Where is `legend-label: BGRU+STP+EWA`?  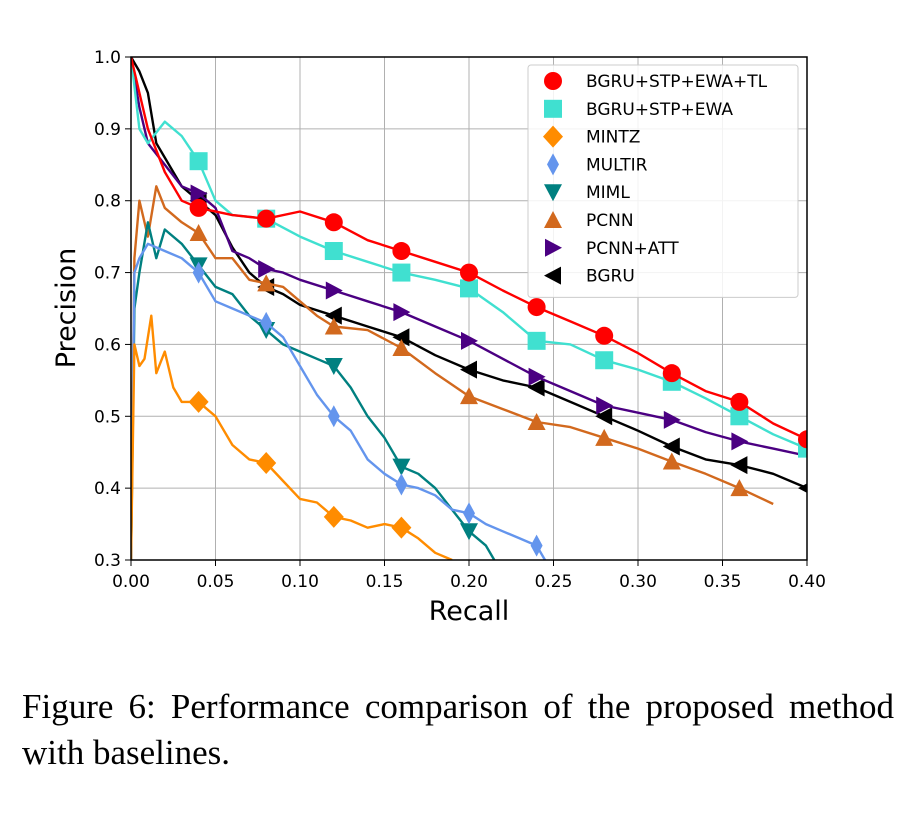 legend-label: BGRU+STP+EWA is located at coordinates (659, 110).